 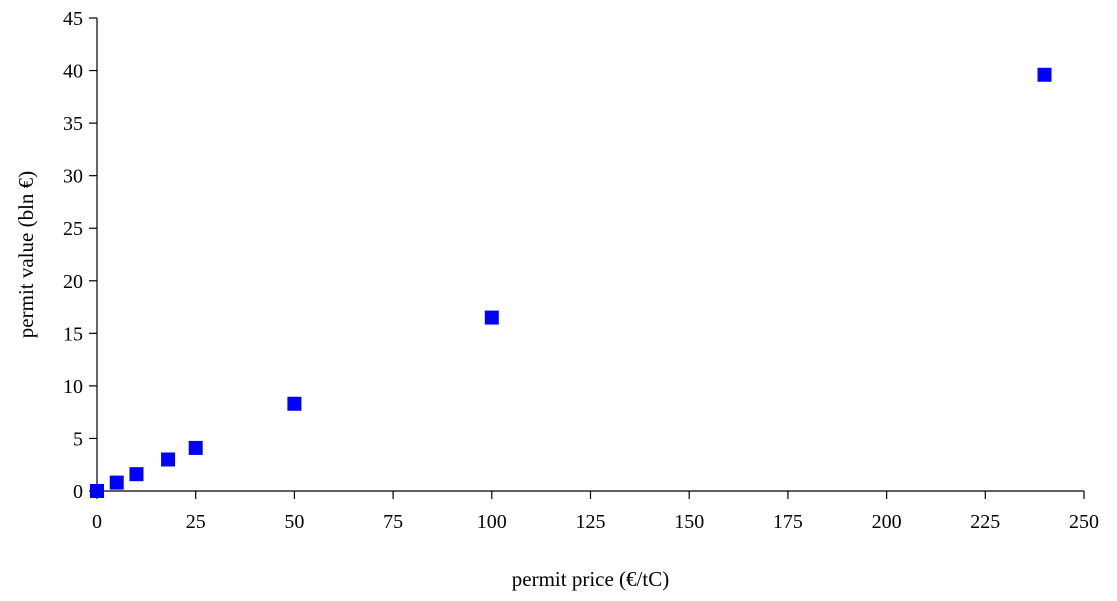 I want to click on y-axis-title: permit value (bln €), so click(x=26, y=254).